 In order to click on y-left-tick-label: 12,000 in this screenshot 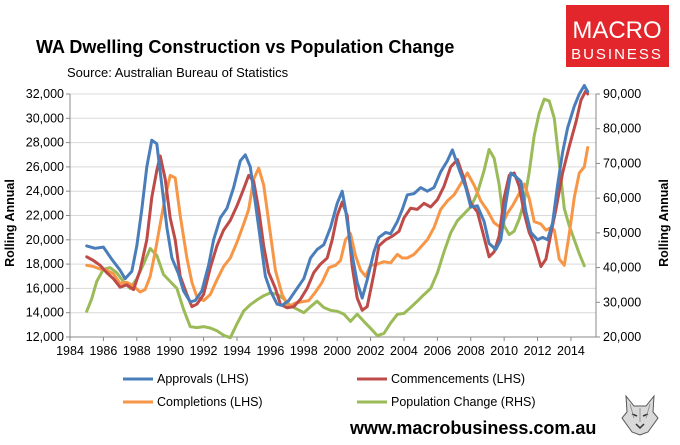, I will do `click(45, 337)`.